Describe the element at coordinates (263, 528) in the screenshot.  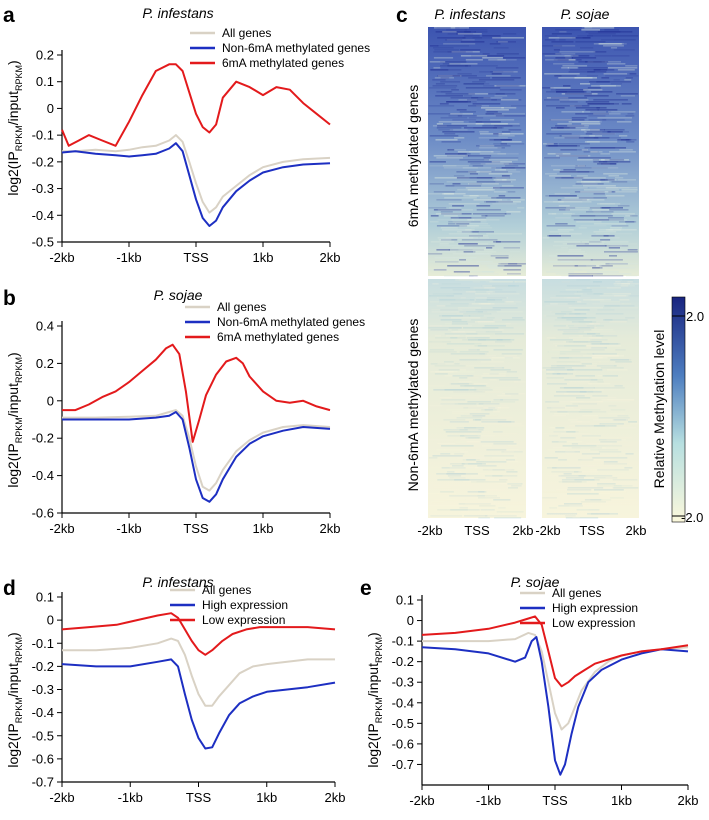
I see `xtick-label: 1kb` at that location.